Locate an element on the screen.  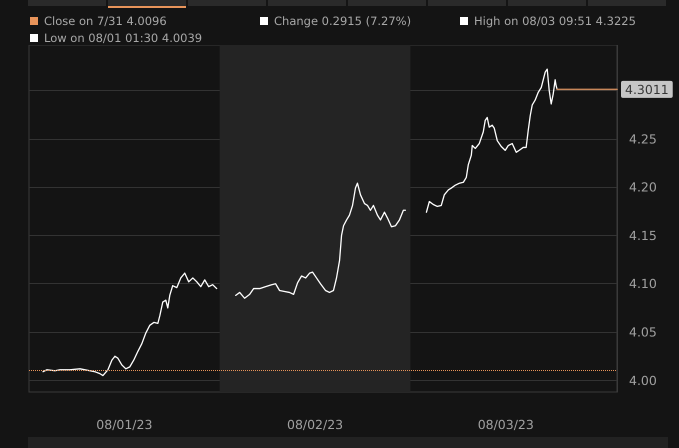
y-tick-label: 4.15 is located at coordinates (643, 235).